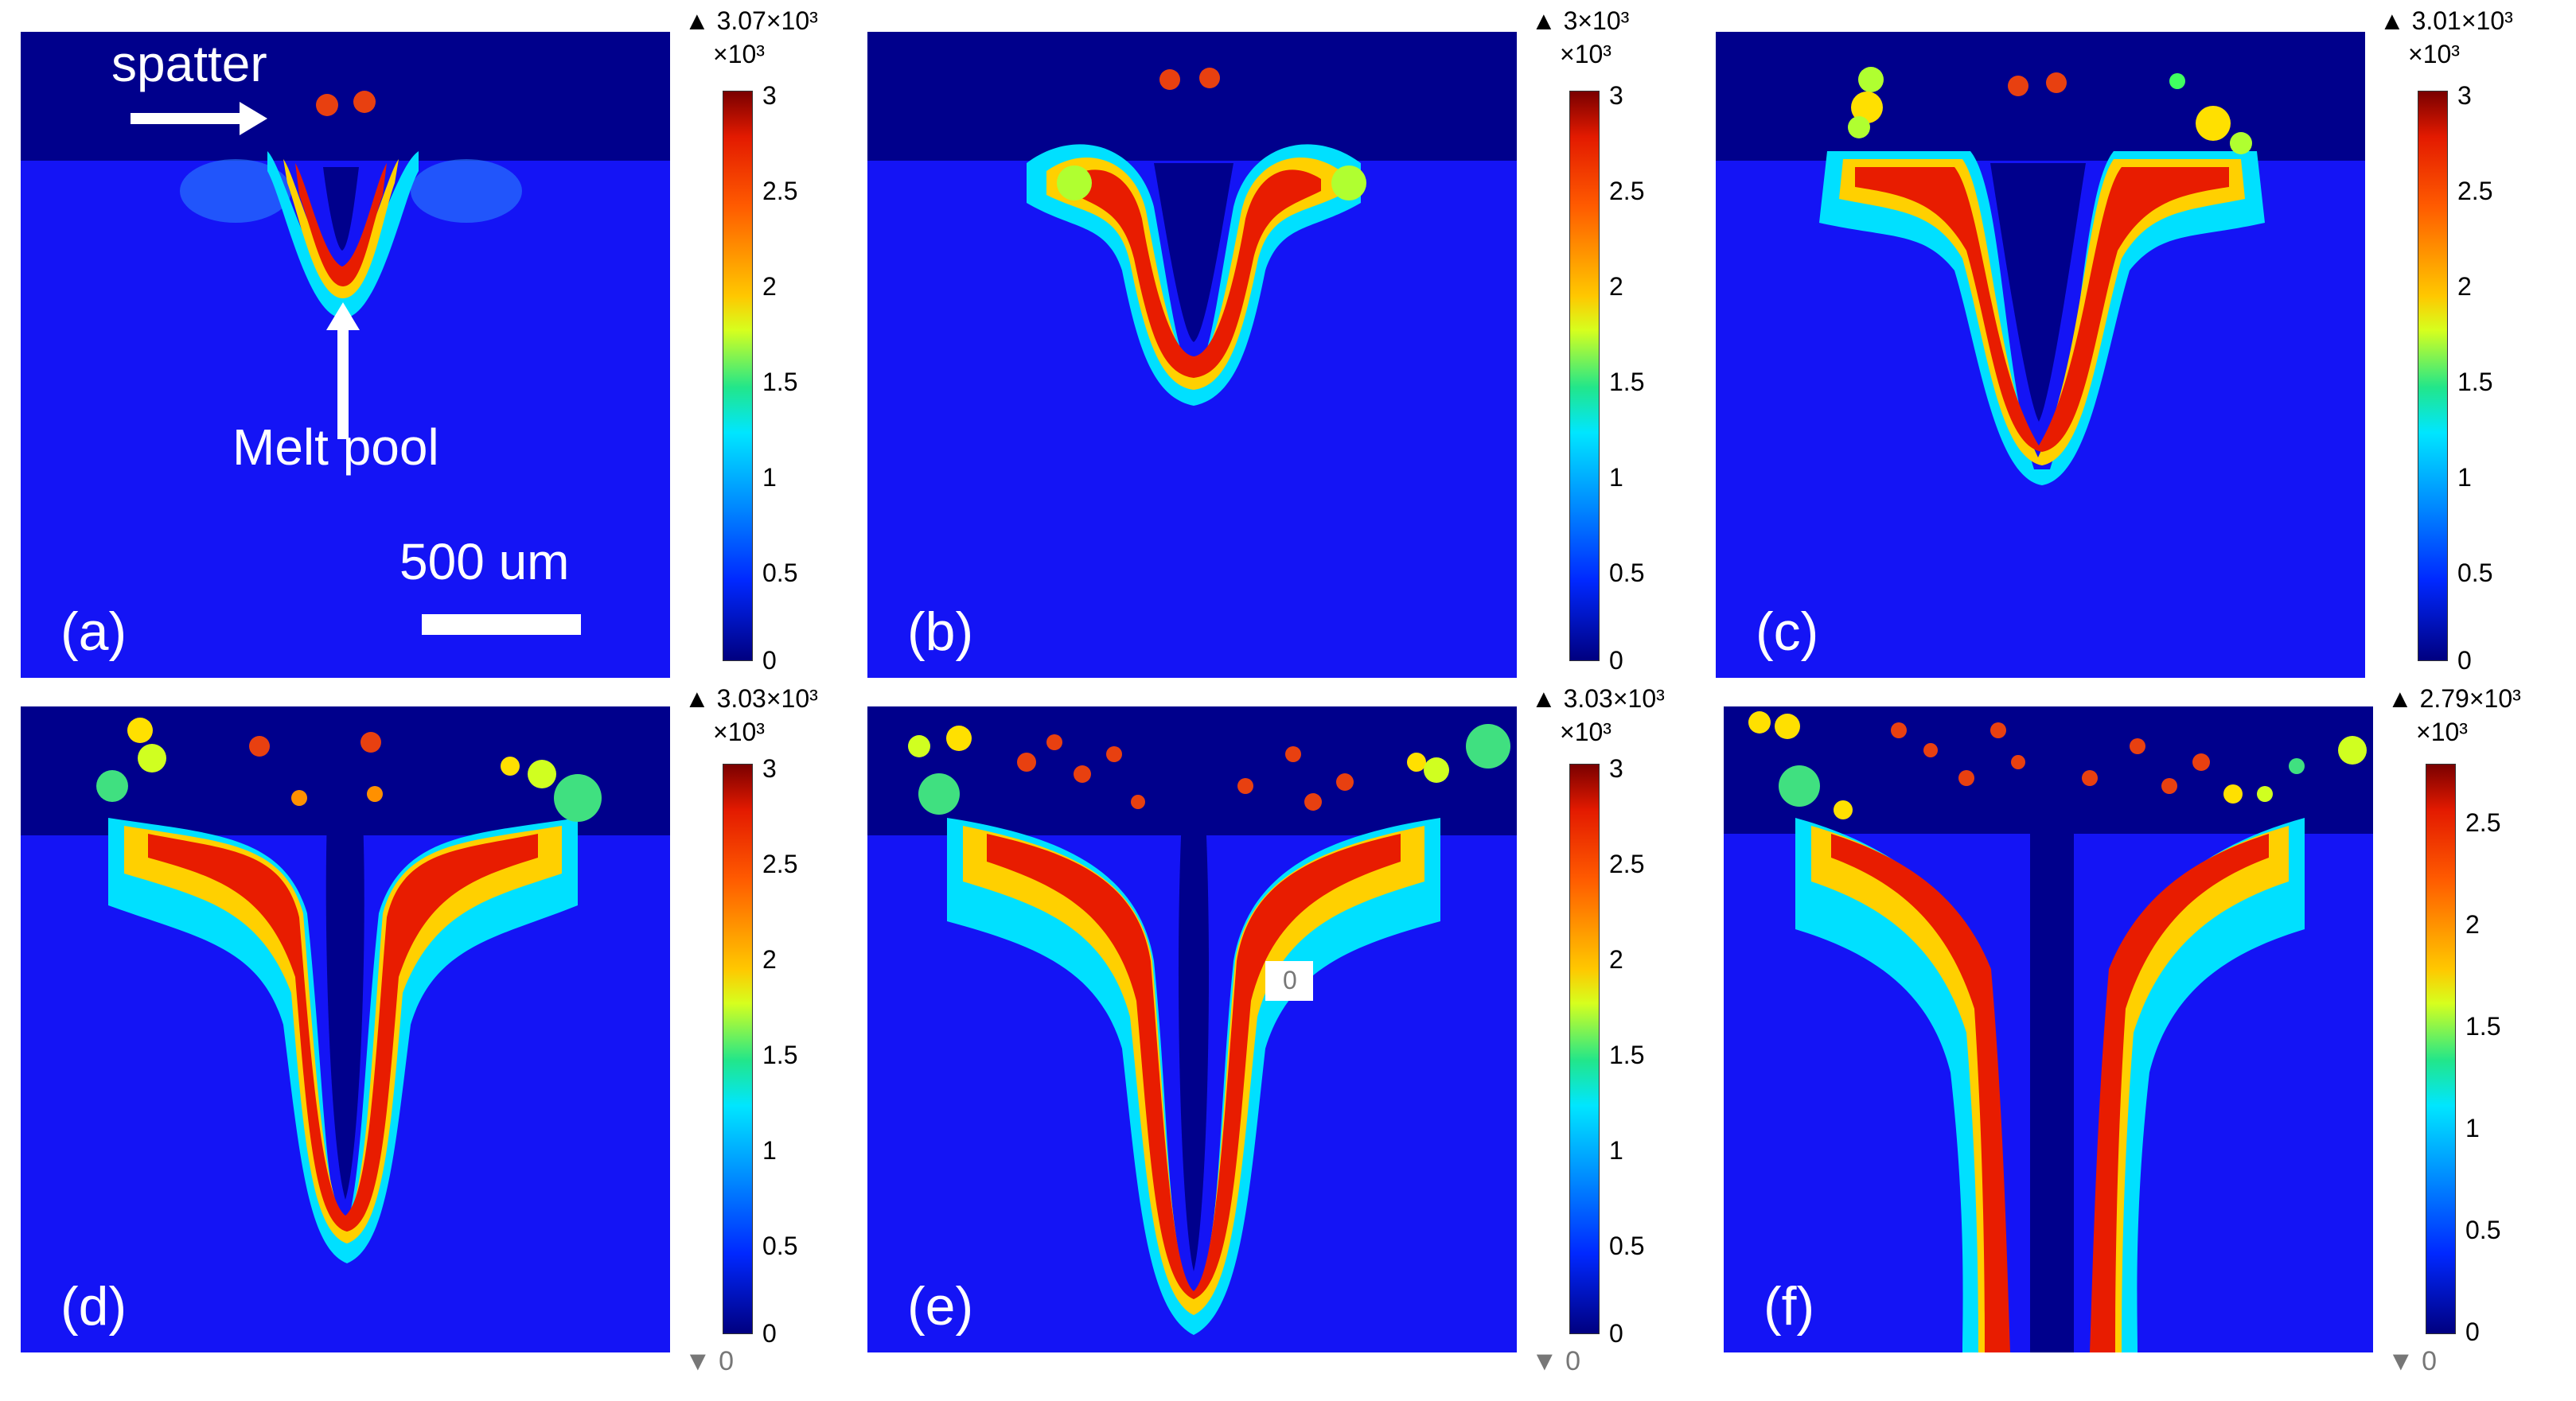 The image size is (2576, 1401). What do you see at coordinates (940, 631) in the screenshot?
I see `panel-label: (b)` at bounding box center [940, 631].